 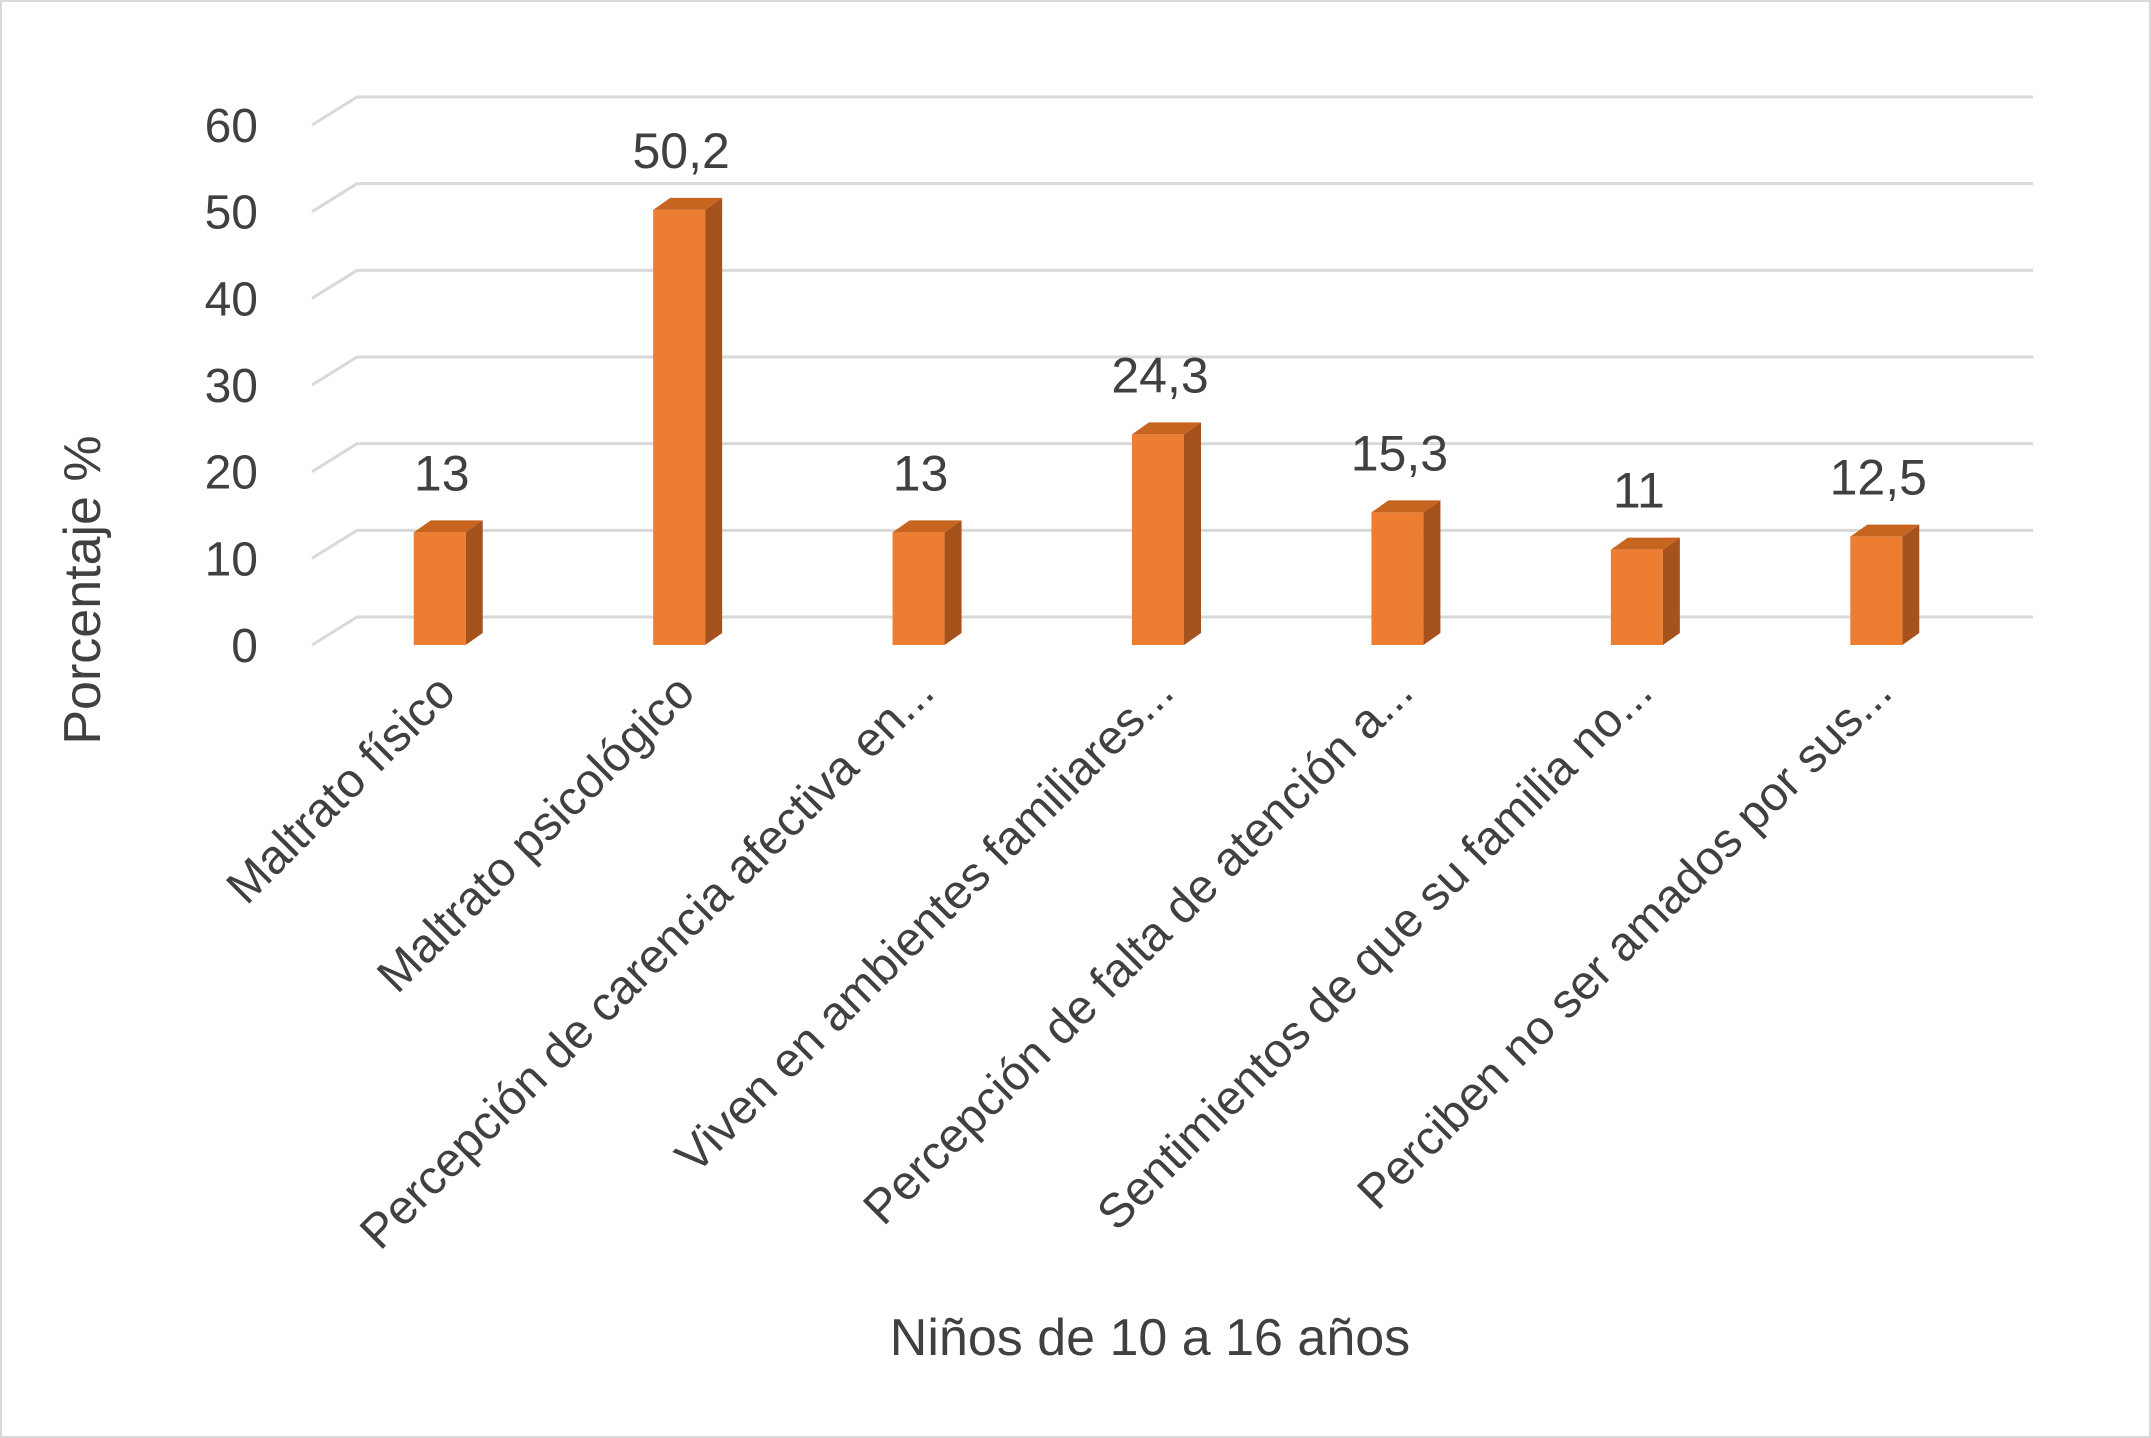 I want to click on y-tick-label: 60, so click(x=231, y=126).